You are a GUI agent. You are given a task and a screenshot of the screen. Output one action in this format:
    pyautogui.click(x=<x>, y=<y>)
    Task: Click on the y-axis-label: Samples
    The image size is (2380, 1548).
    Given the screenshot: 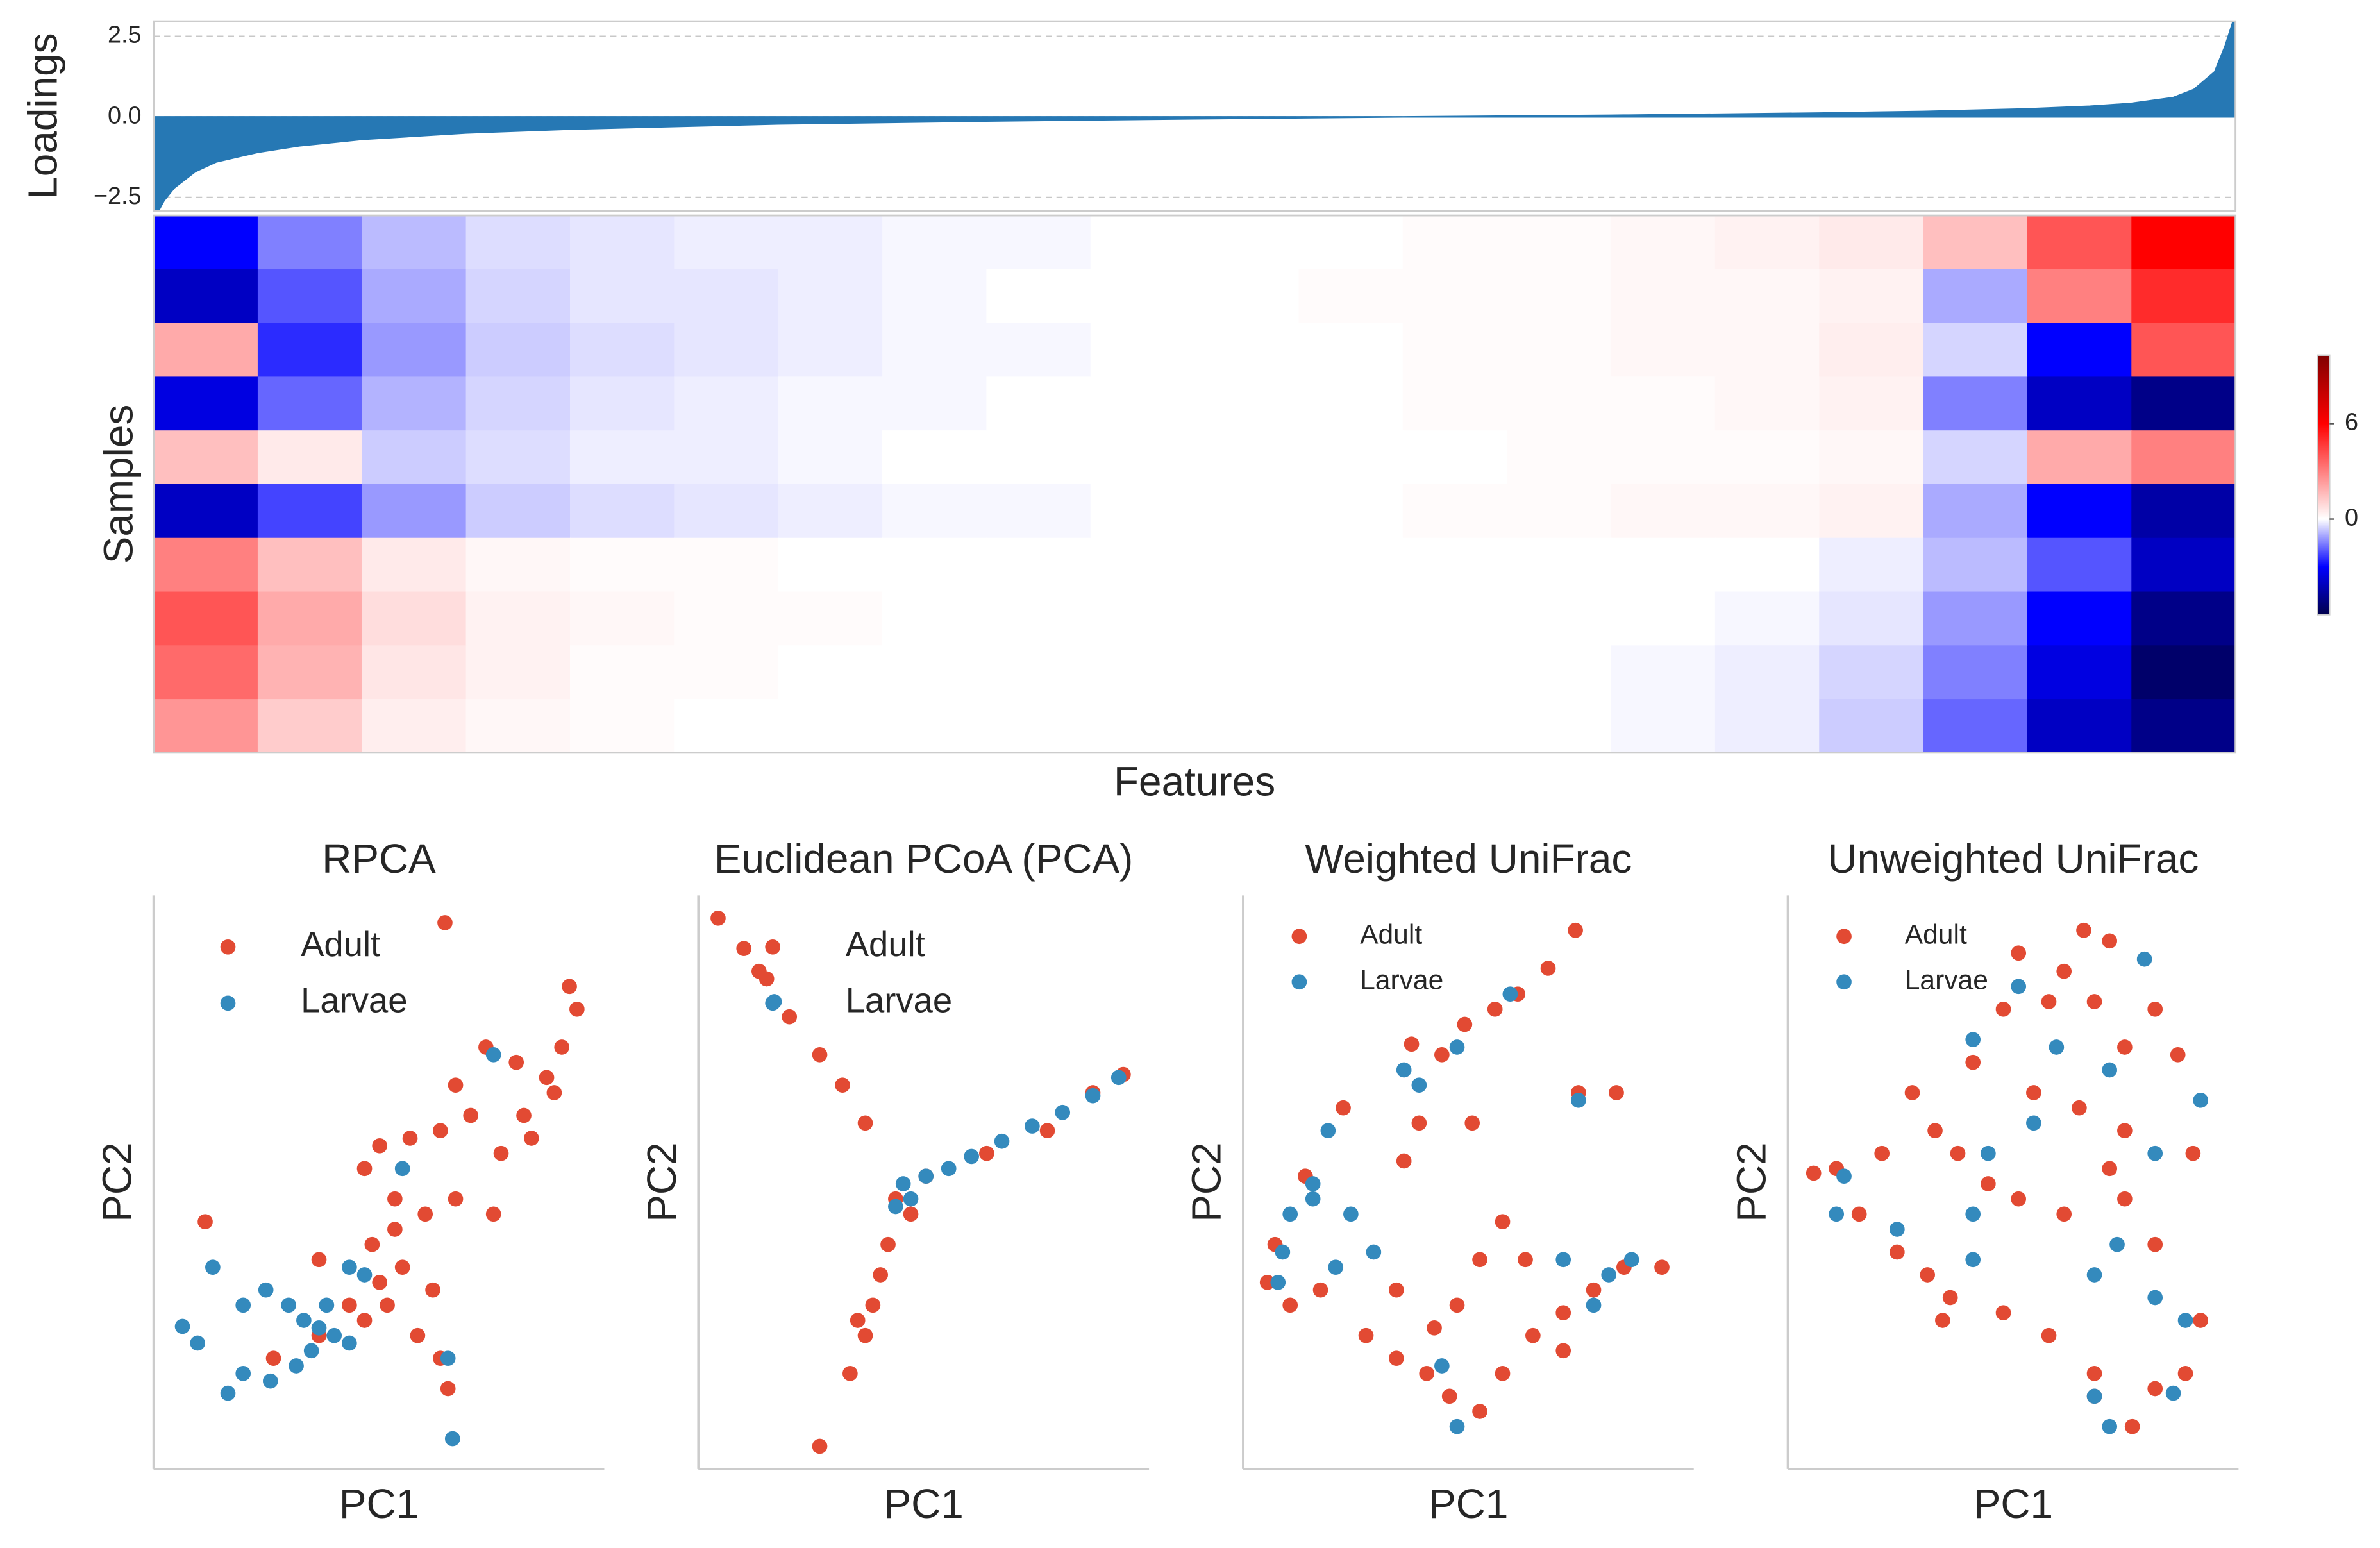 What is the action you would take?
    pyautogui.click(x=119, y=484)
    